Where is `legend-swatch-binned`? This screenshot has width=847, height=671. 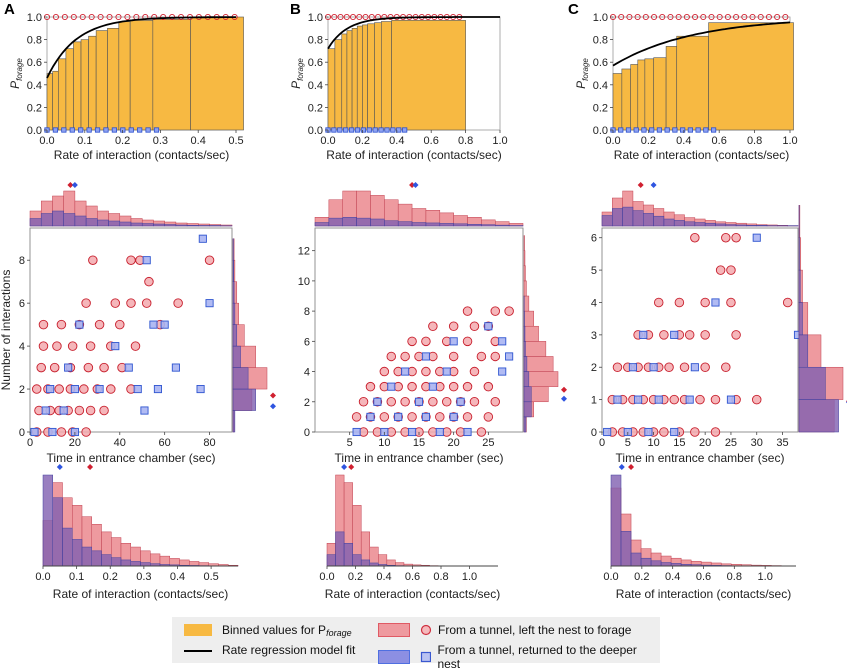
legend-swatch-binned is located at coordinates (198, 630).